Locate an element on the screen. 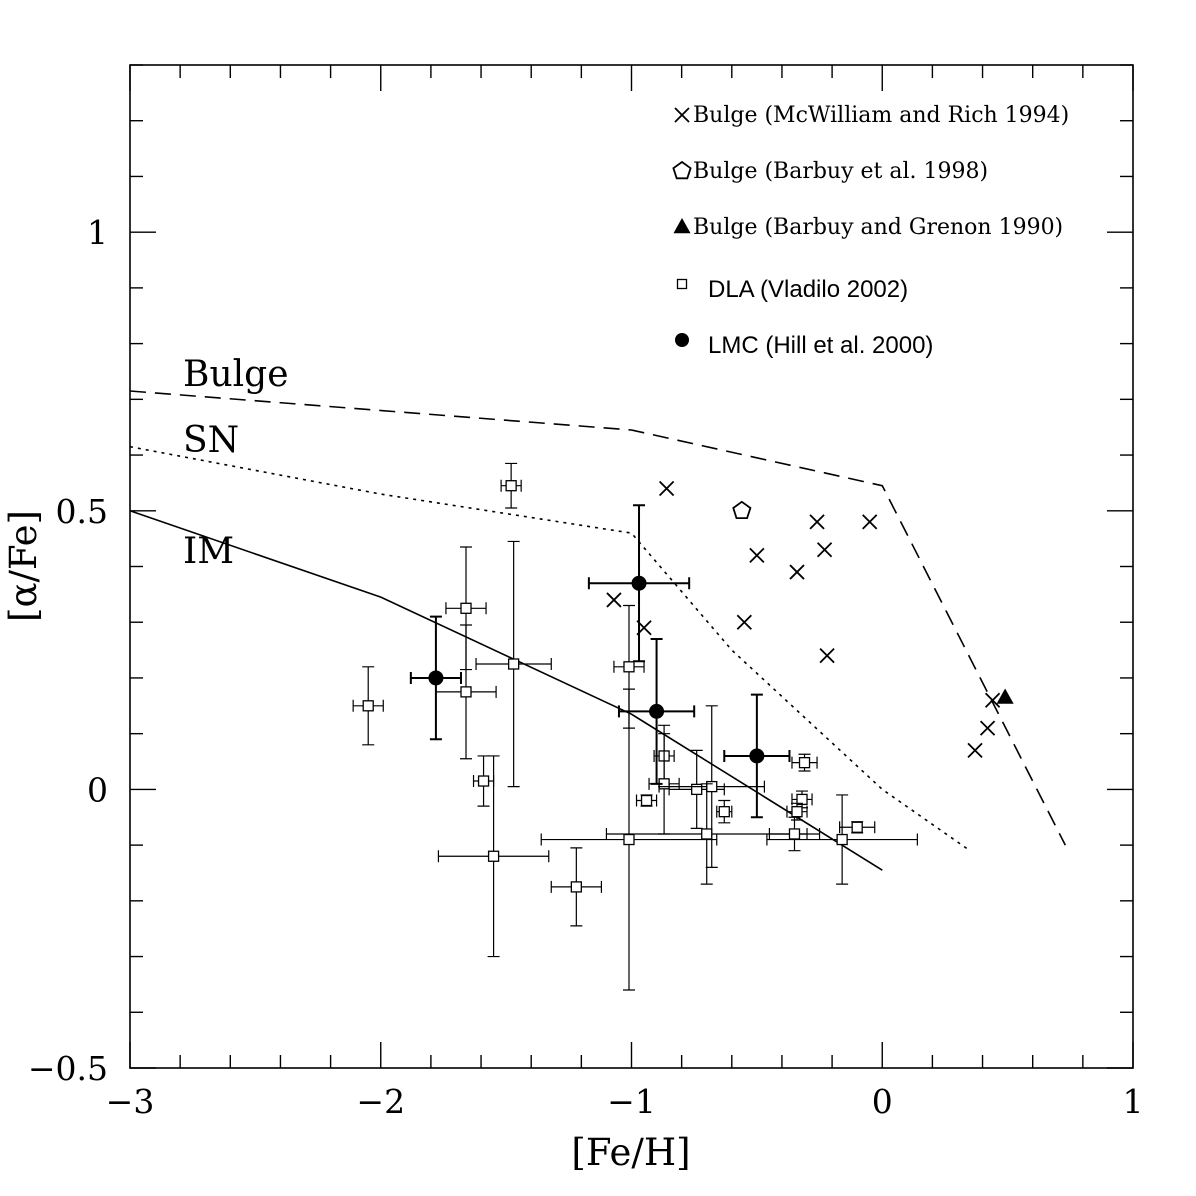  legend-item: Bulge (McWilliam and Rich 1994) is located at coordinates (871, 115).